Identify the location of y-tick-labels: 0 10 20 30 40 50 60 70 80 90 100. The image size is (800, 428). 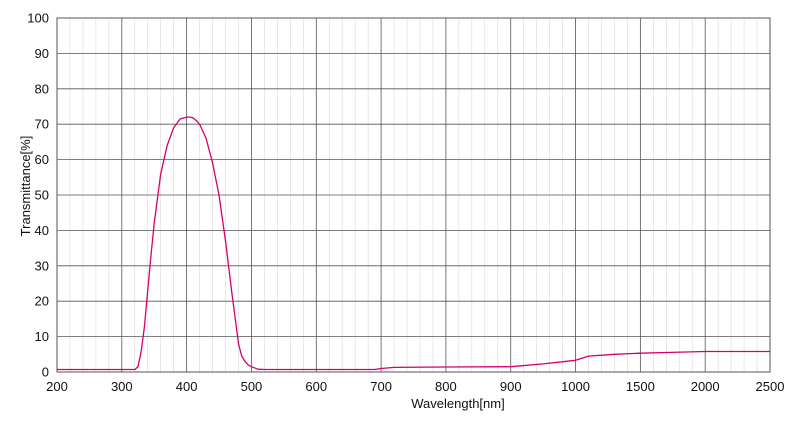
(38, 195).